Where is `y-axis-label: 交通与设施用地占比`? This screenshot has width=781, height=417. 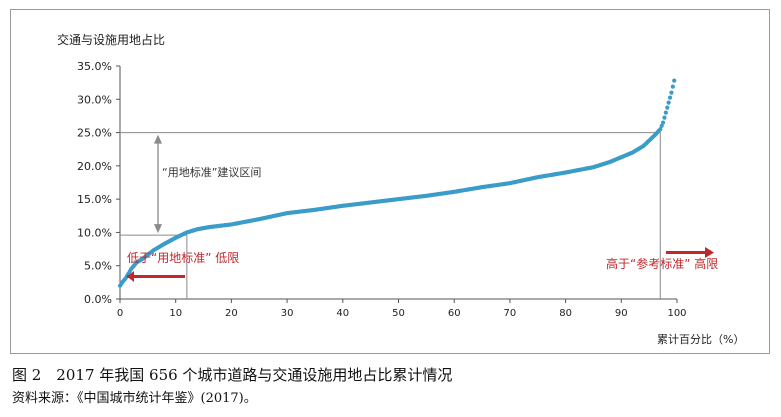
y-axis-label: 交通与设施用地占比 is located at coordinates (111, 39).